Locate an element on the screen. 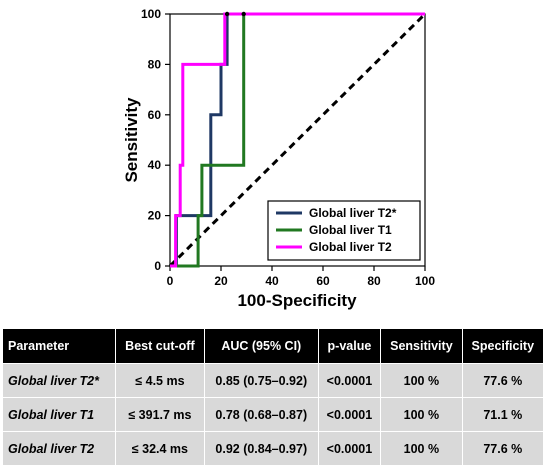 The height and width of the screenshot is (466, 550). legend-label: Global liver T2 is located at coordinates (350, 247).